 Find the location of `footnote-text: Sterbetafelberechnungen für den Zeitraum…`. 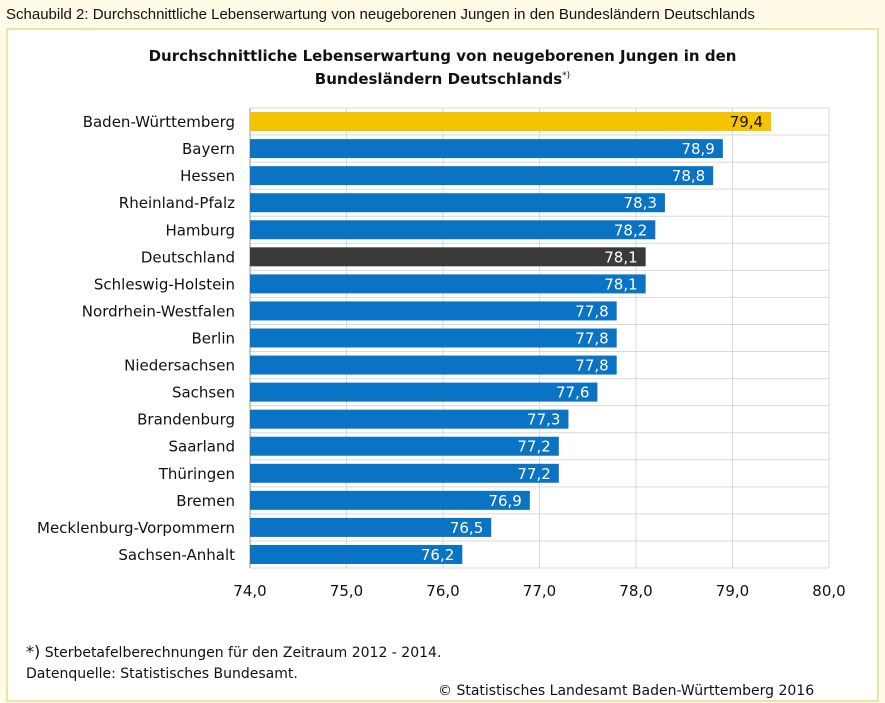

footnote-text: Sterbetafelberechnungen für den Zeitraum… is located at coordinates (241, 653).